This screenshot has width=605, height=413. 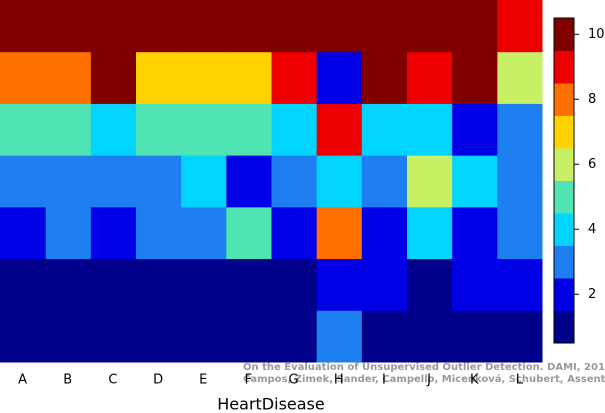 What do you see at coordinates (384, 380) in the screenshot?
I see `x-tick-label: I` at bounding box center [384, 380].